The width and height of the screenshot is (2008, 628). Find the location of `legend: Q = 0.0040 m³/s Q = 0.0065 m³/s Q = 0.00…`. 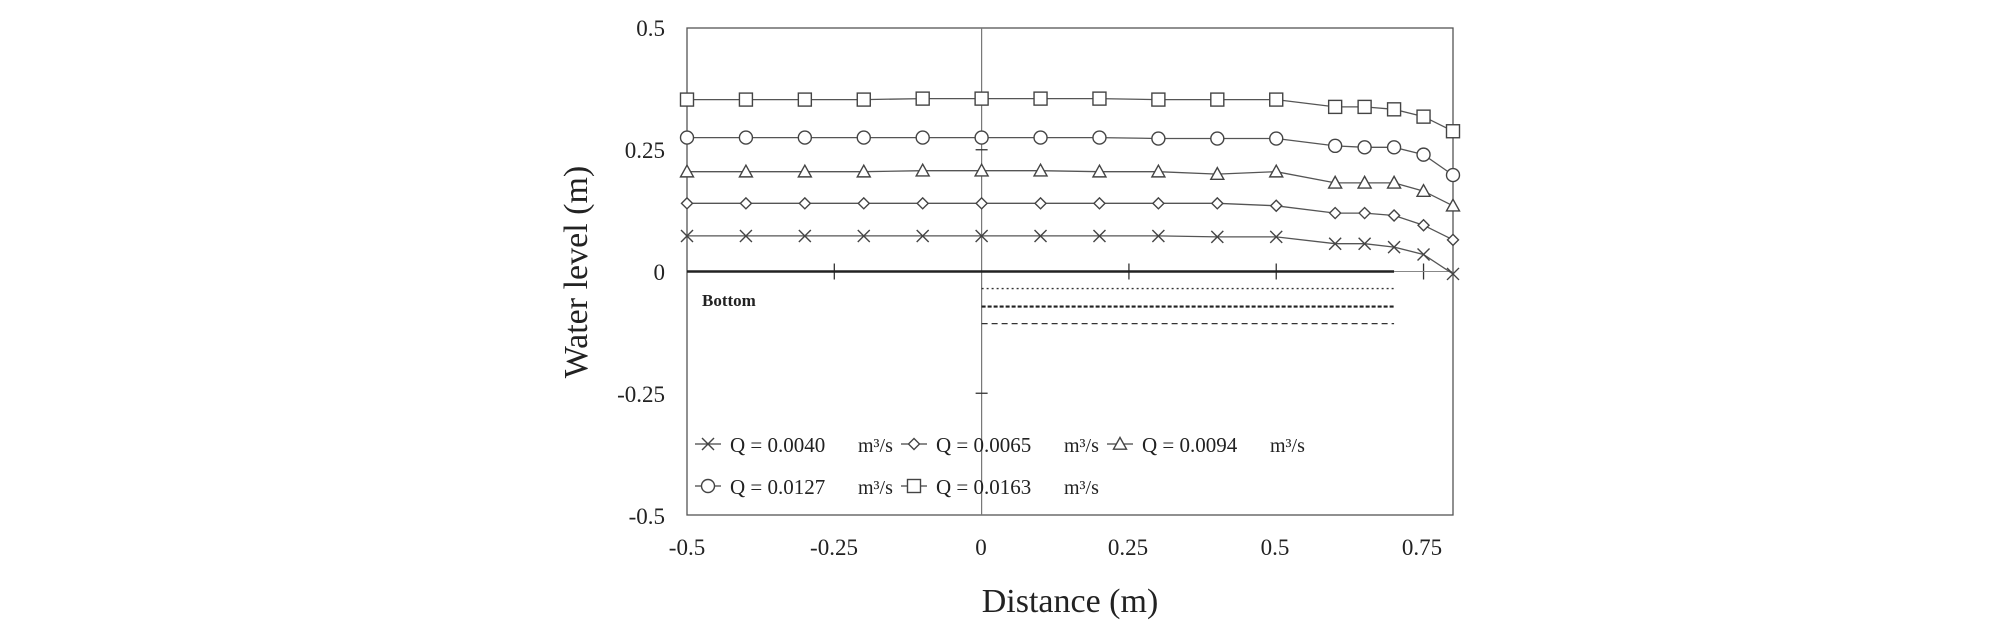

legend: Q = 0.0040 m³/s Q = 0.0065 m³/s Q = 0.00… is located at coordinates (1000, 466).